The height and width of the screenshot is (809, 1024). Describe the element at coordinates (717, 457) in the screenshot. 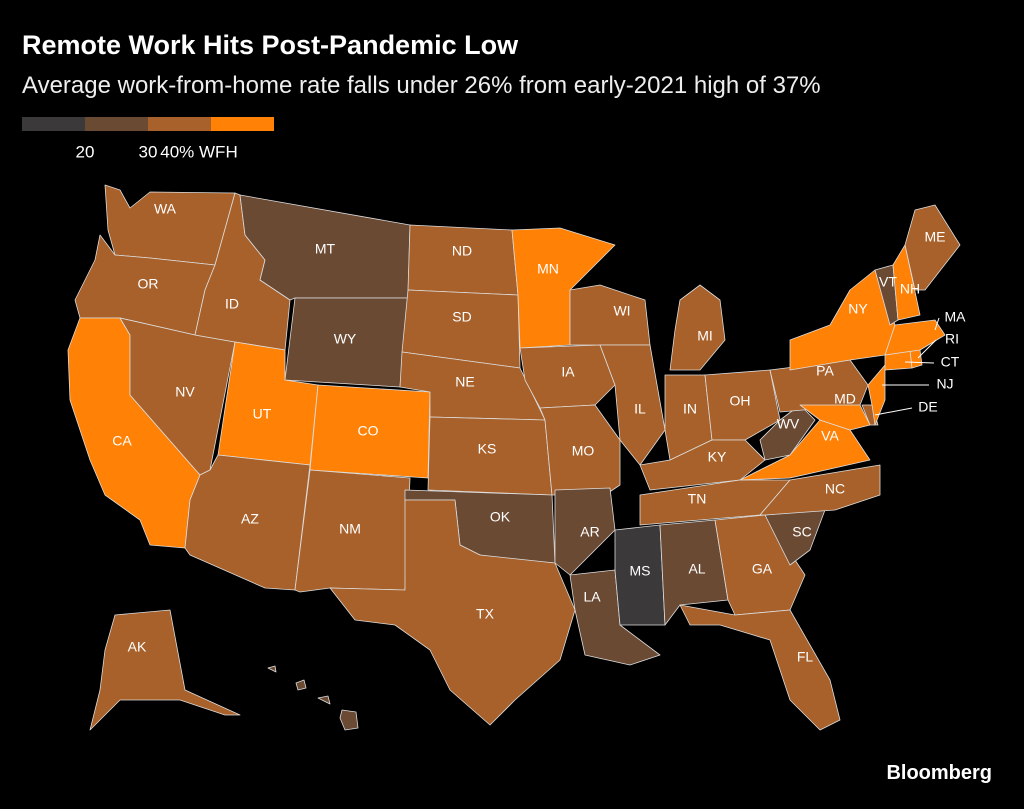

I see `state-label: KY` at that location.